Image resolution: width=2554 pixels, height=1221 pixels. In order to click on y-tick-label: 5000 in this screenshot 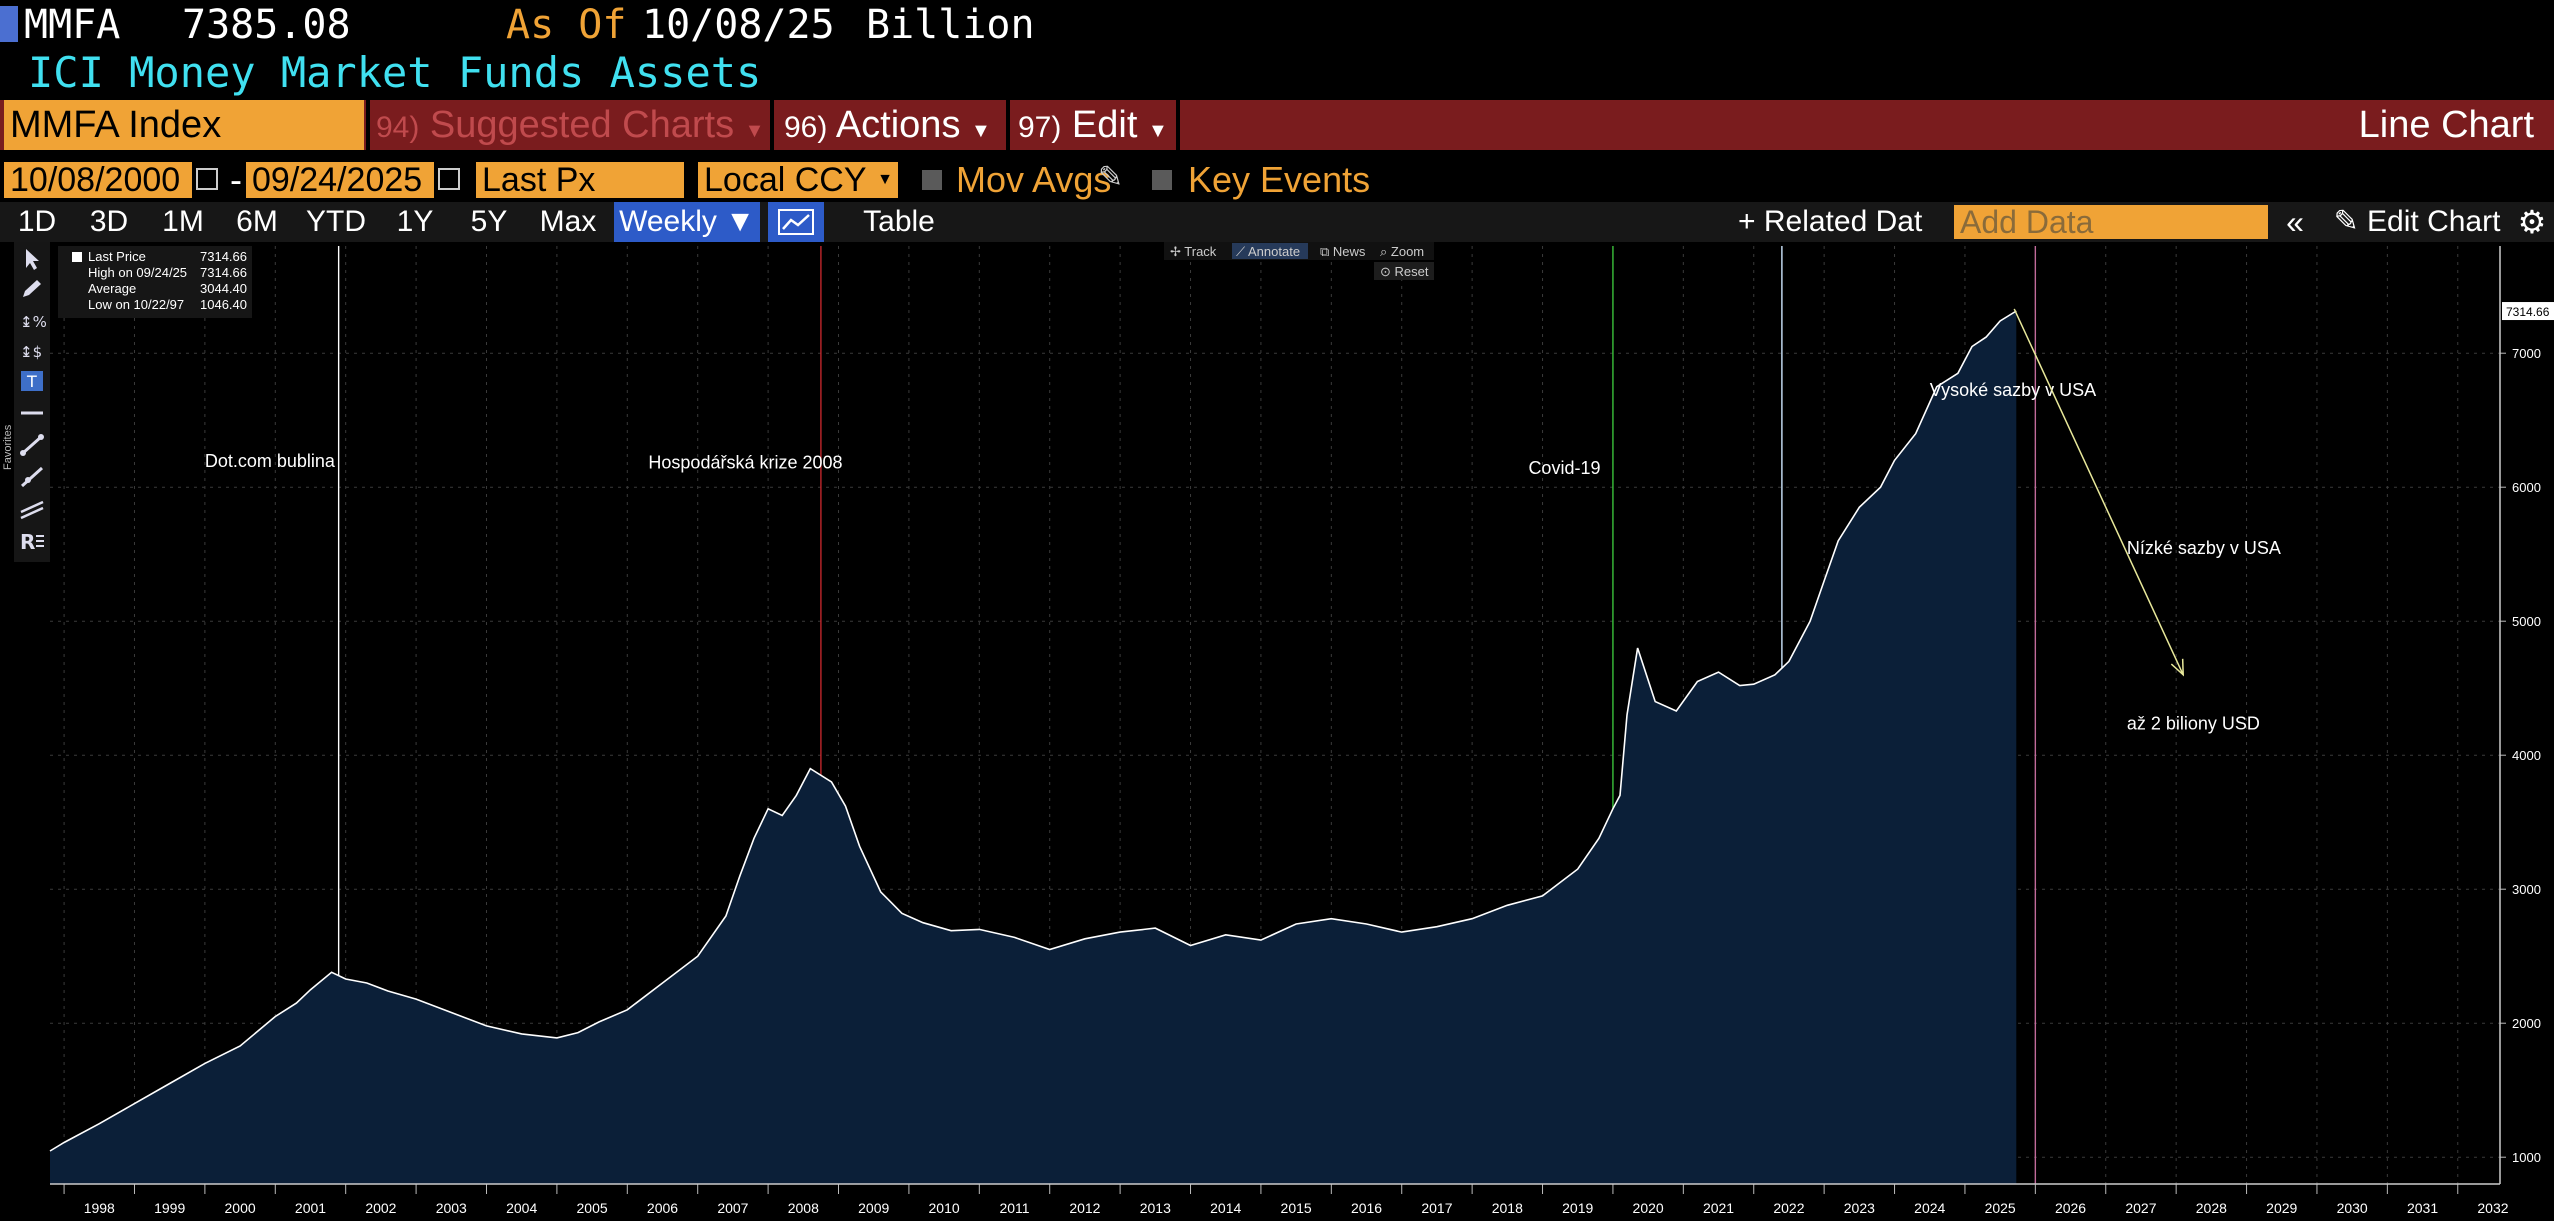, I will do `click(2526, 621)`.